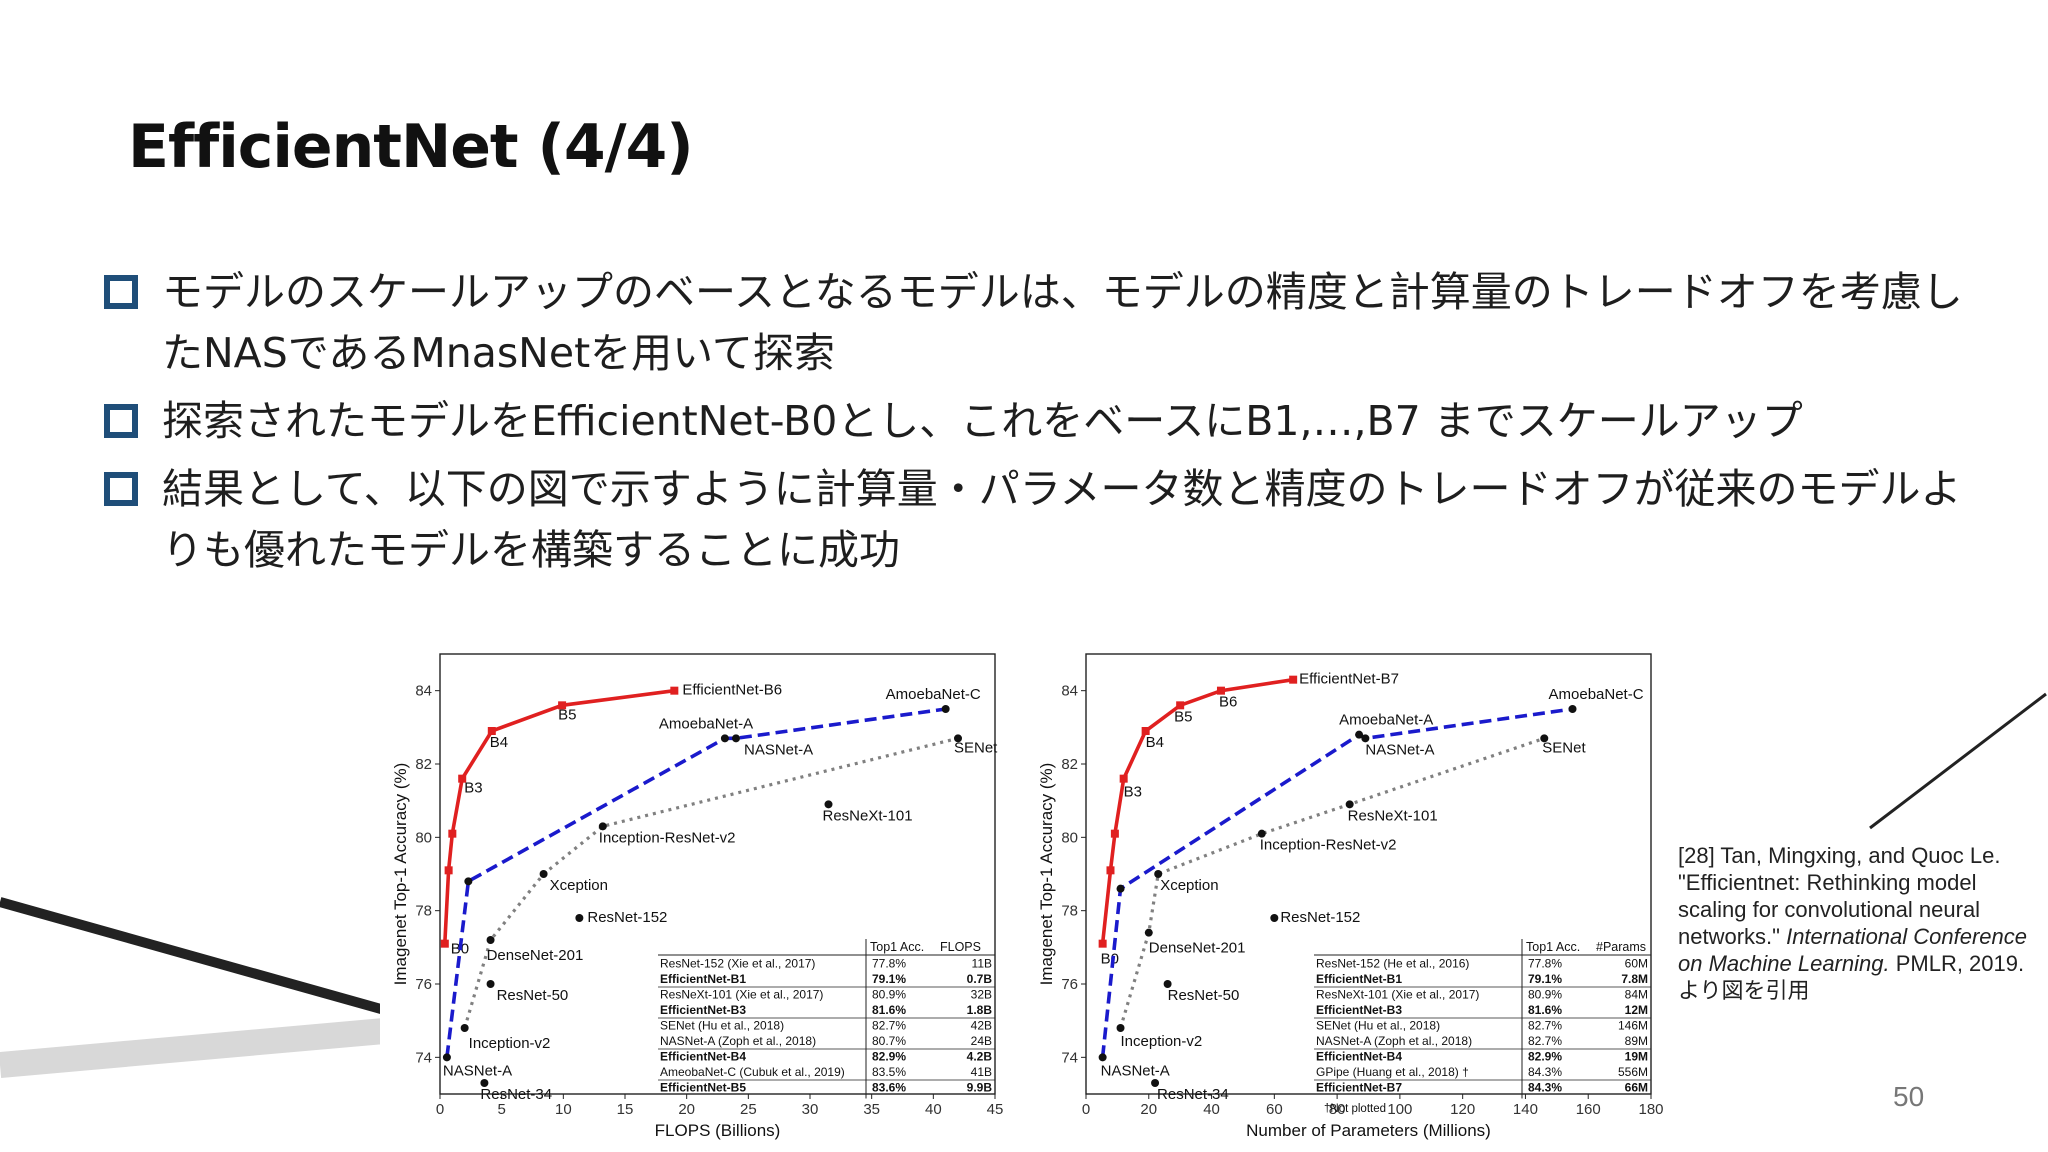 The image size is (2048, 1152). What do you see at coordinates (1328, 845) in the screenshot?
I see `point-label: Inception-ResNet-v2` at bounding box center [1328, 845].